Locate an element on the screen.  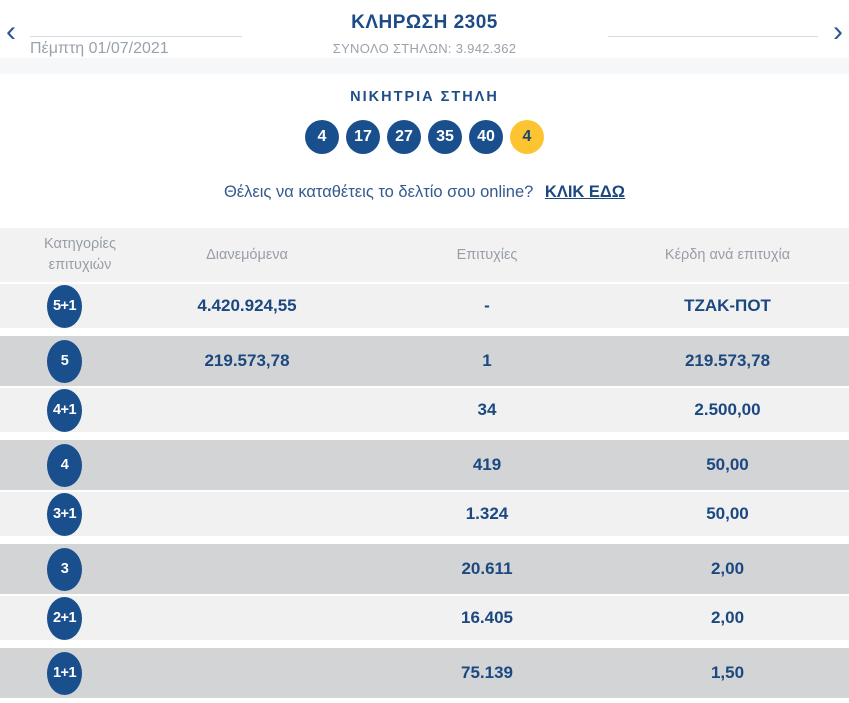
distributed-cell: 4.420.924,55 is located at coordinates (247, 305).